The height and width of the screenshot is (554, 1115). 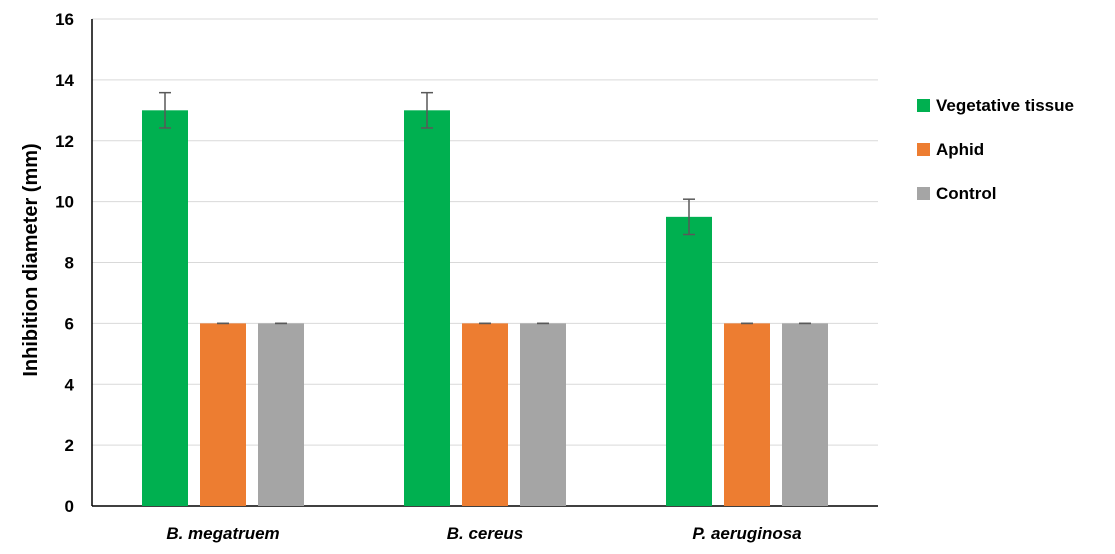 What do you see at coordinates (64, 80) in the screenshot?
I see `y-tick-label: 14` at bounding box center [64, 80].